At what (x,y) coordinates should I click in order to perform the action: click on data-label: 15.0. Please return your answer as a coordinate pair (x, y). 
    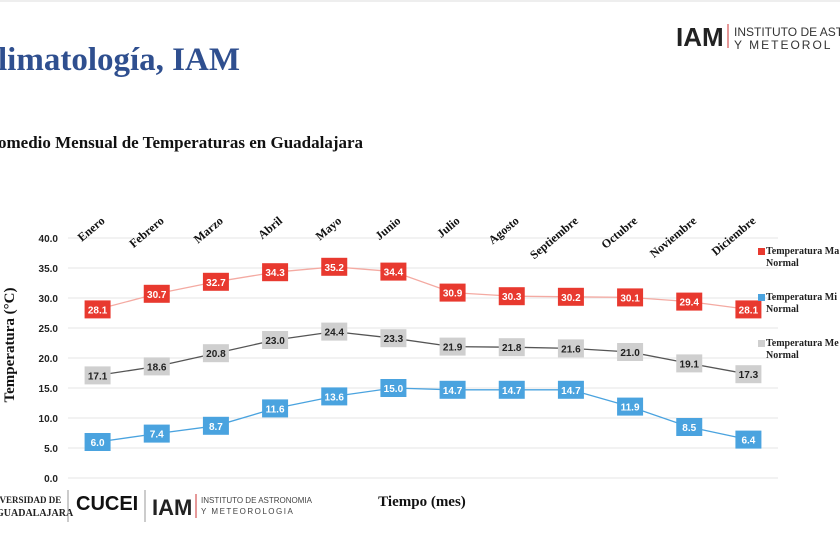
    Looking at the image, I should click on (394, 389).